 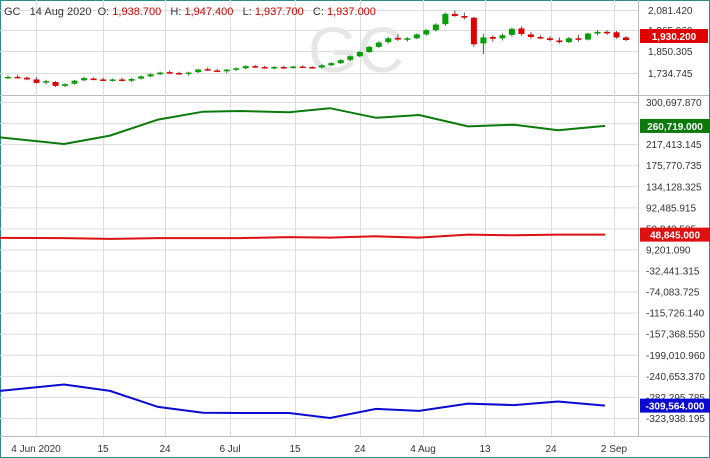 I want to click on value-tick-label: -323,938.195, so click(x=675, y=419).